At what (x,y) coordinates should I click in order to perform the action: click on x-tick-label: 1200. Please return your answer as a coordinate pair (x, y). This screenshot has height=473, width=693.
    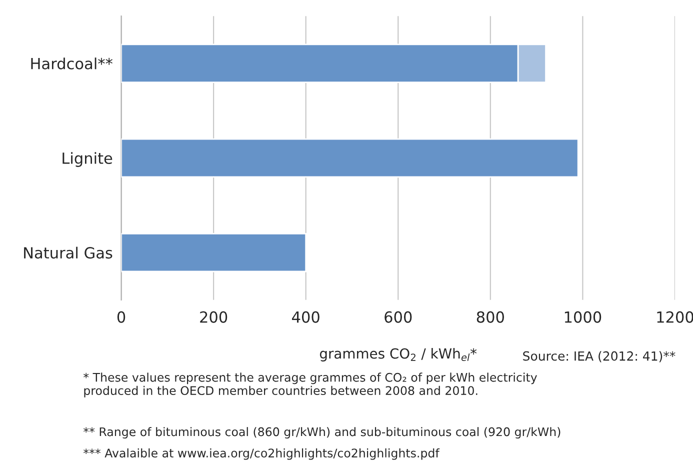
    Looking at the image, I should click on (675, 317).